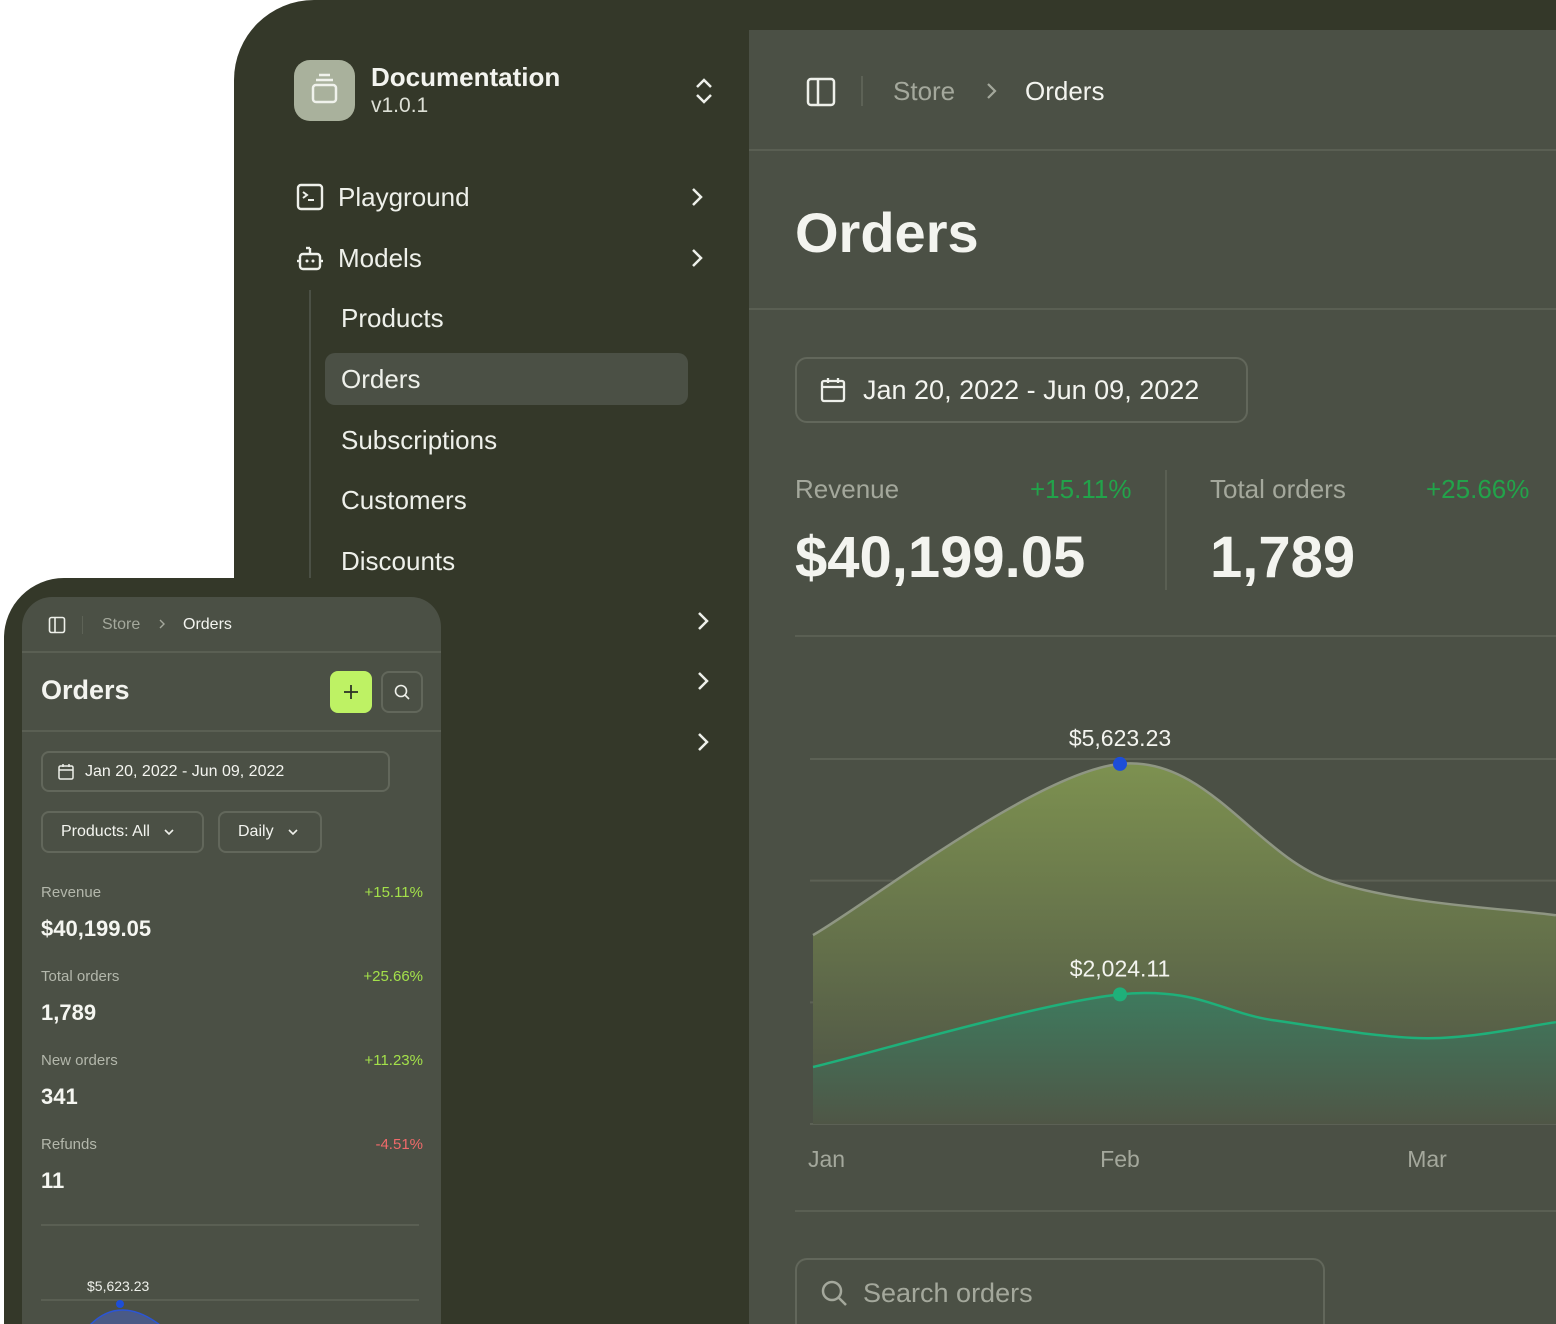 This screenshot has width=1556, height=1324. Describe the element at coordinates (506, 379) in the screenshot. I see `sidebar-subitem-orders: Orders` at that location.